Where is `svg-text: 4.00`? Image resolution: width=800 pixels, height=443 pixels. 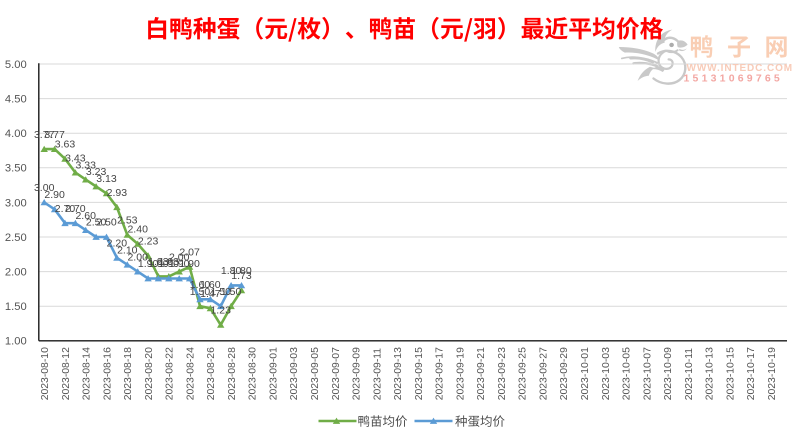 svg-text: 4.00 is located at coordinates (16, 134).